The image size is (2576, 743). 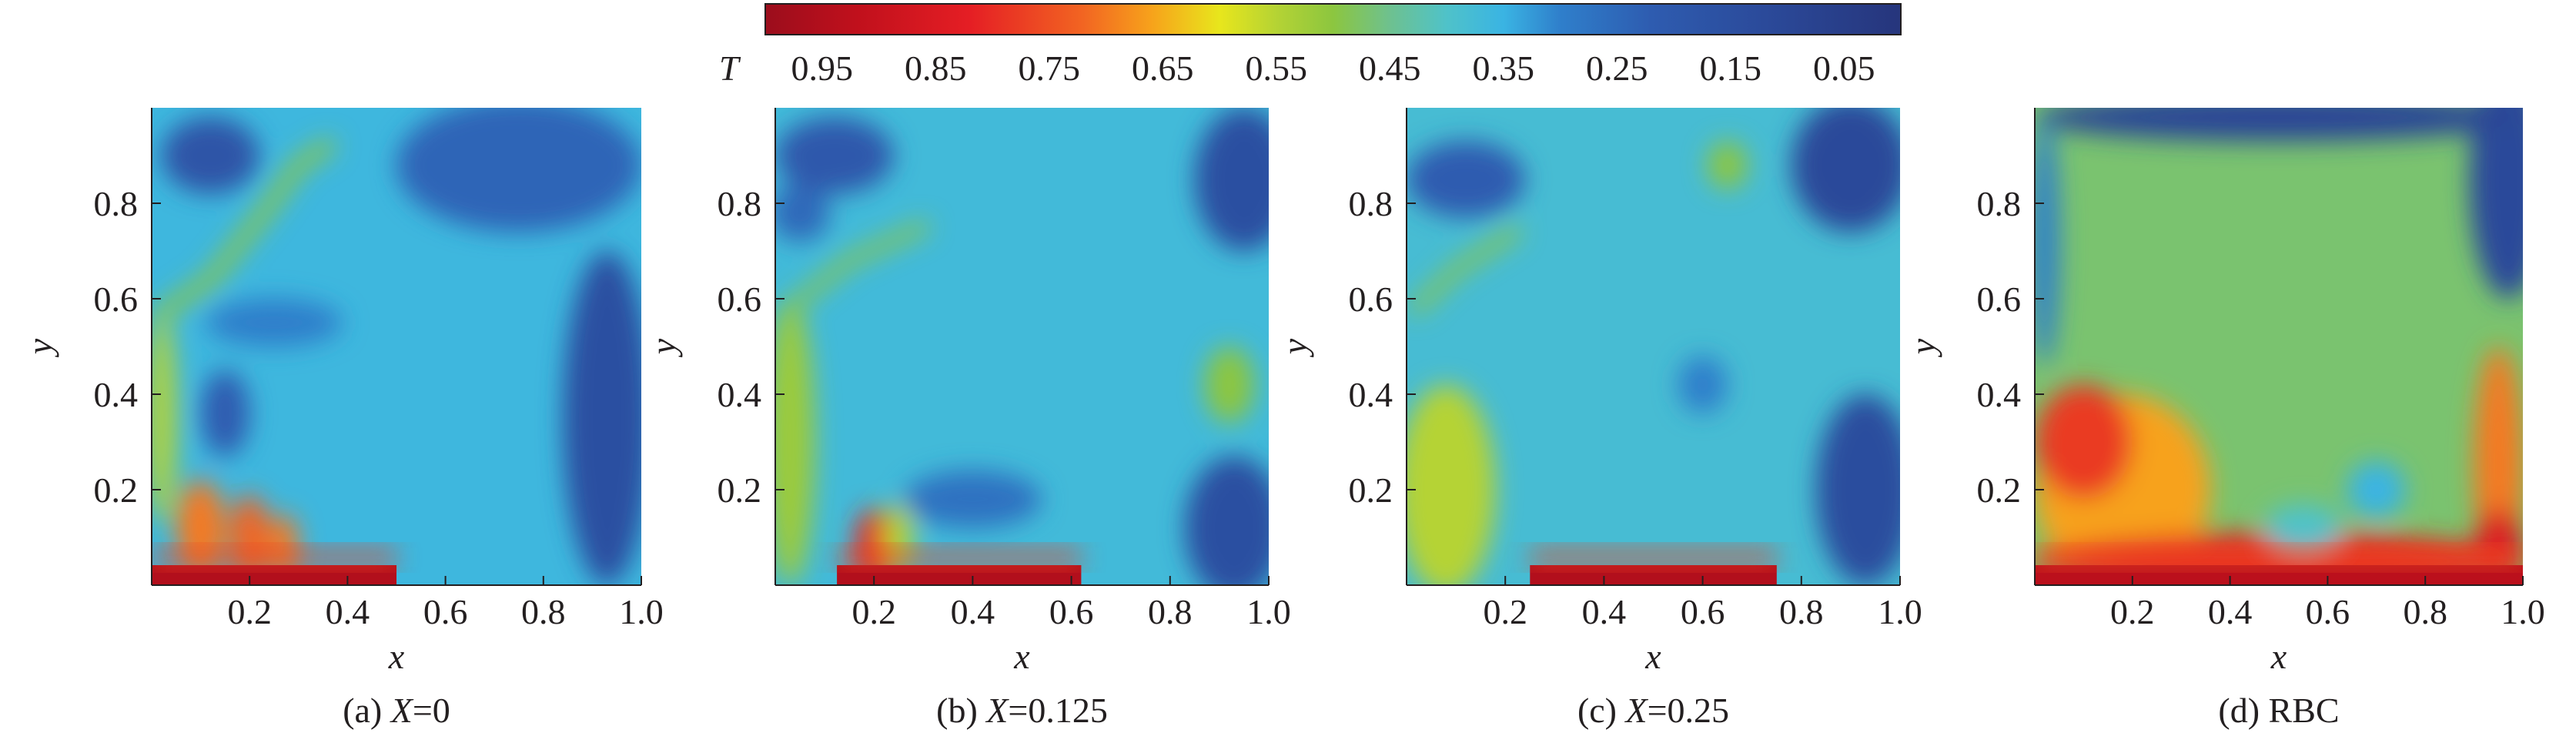 What do you see at coordinates (397, 710) in the screenshot?
I see `panel-caption: (a) X=0` at bounding box center [397, 710].